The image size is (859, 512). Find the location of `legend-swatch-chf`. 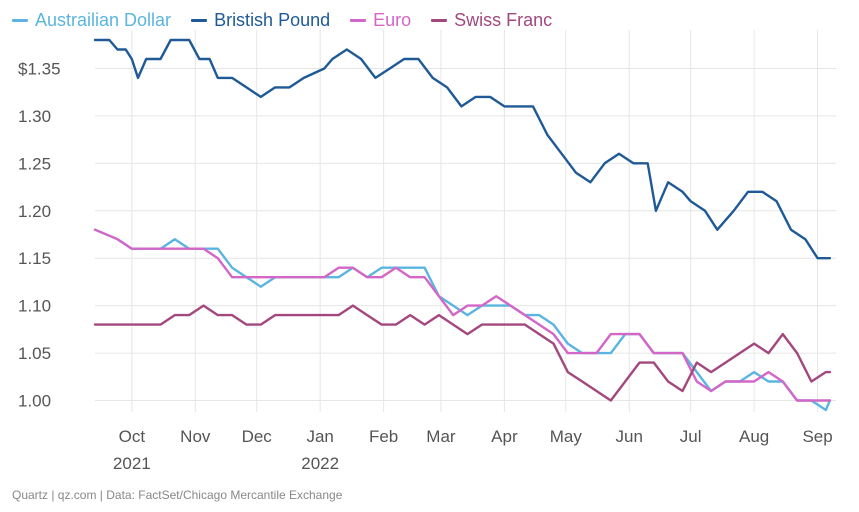

legend-swatch-chf is located at coordinates (439, 20).